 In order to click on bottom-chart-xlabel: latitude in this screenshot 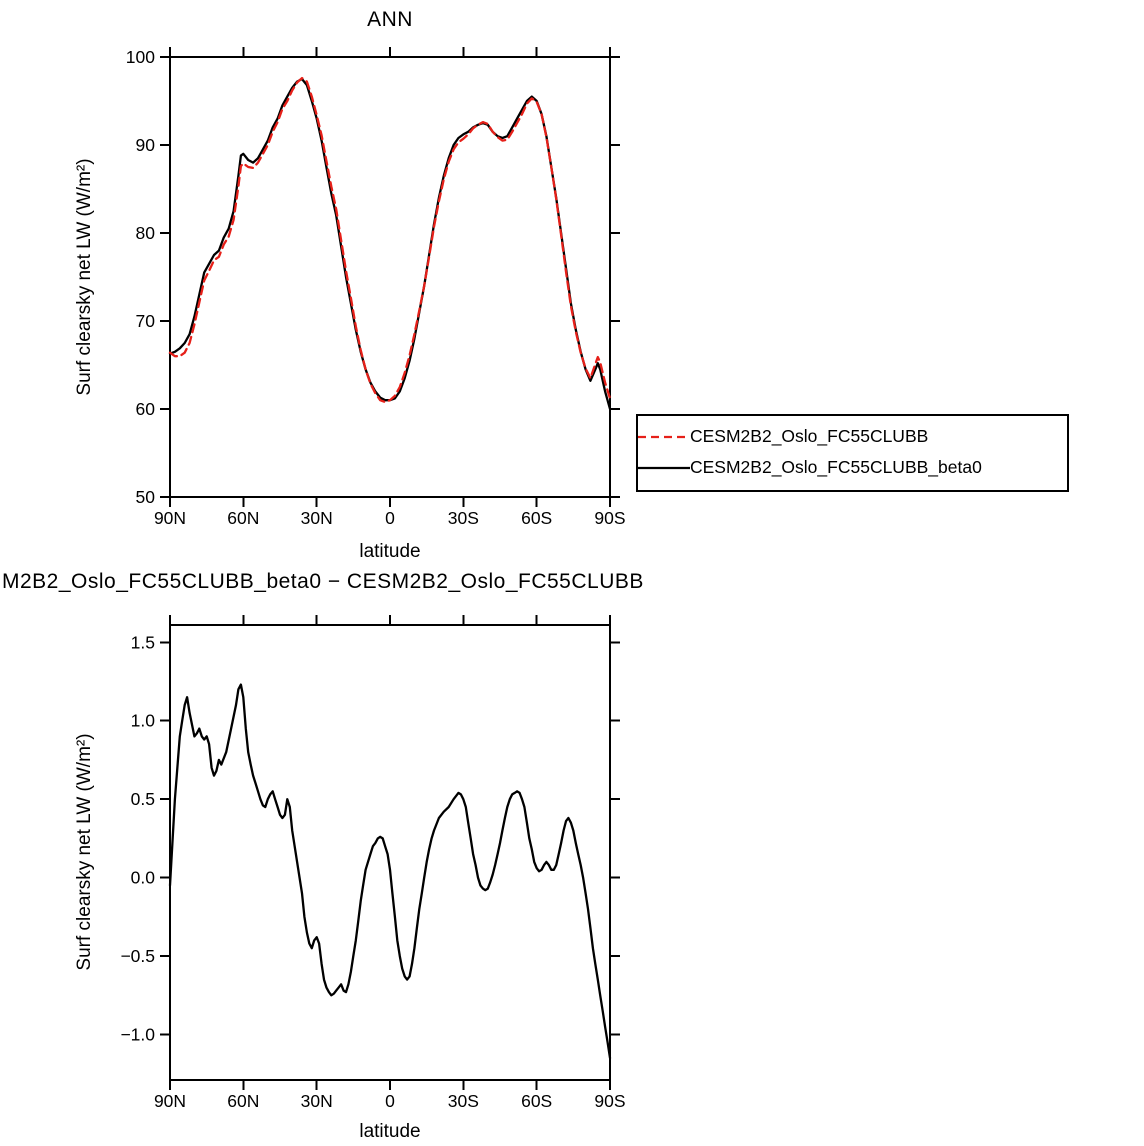, I will do `click(390, 1131)`.